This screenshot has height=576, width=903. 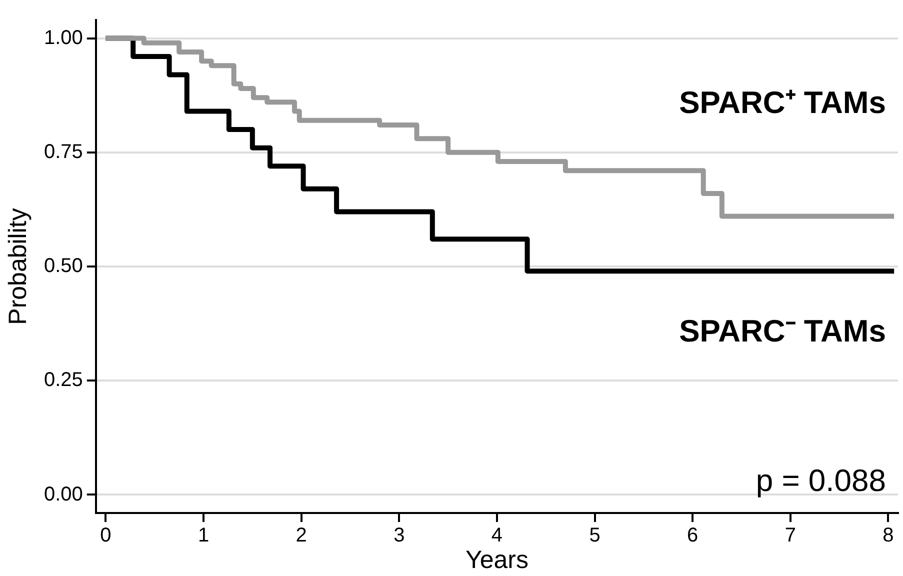 What do you see at coordinates (18, 266) in the screenshot?
I see `y-axis-title: Probability` at bounding box center [18, 266].